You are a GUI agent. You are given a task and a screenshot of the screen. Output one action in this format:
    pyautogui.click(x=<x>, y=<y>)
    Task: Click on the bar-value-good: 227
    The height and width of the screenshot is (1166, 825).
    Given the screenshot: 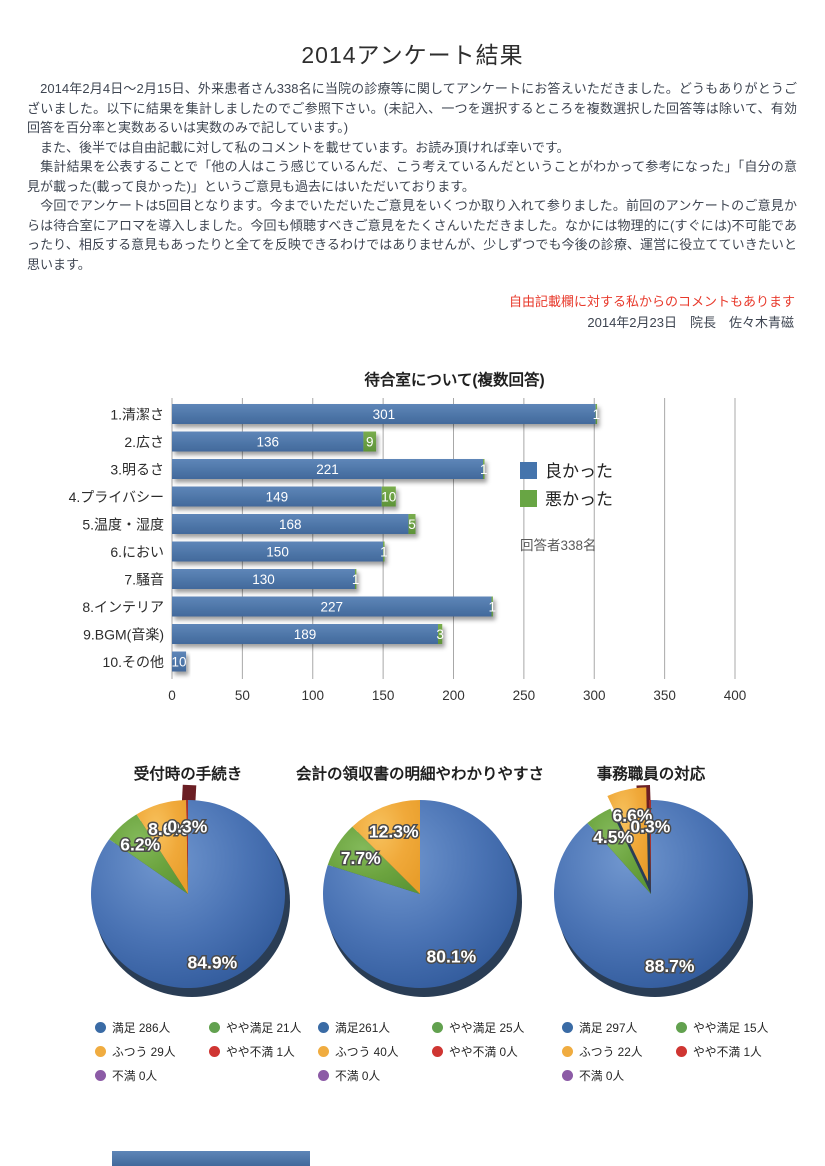 What is the action you would take?
    pyautogui.click(x=331, y=607)
    